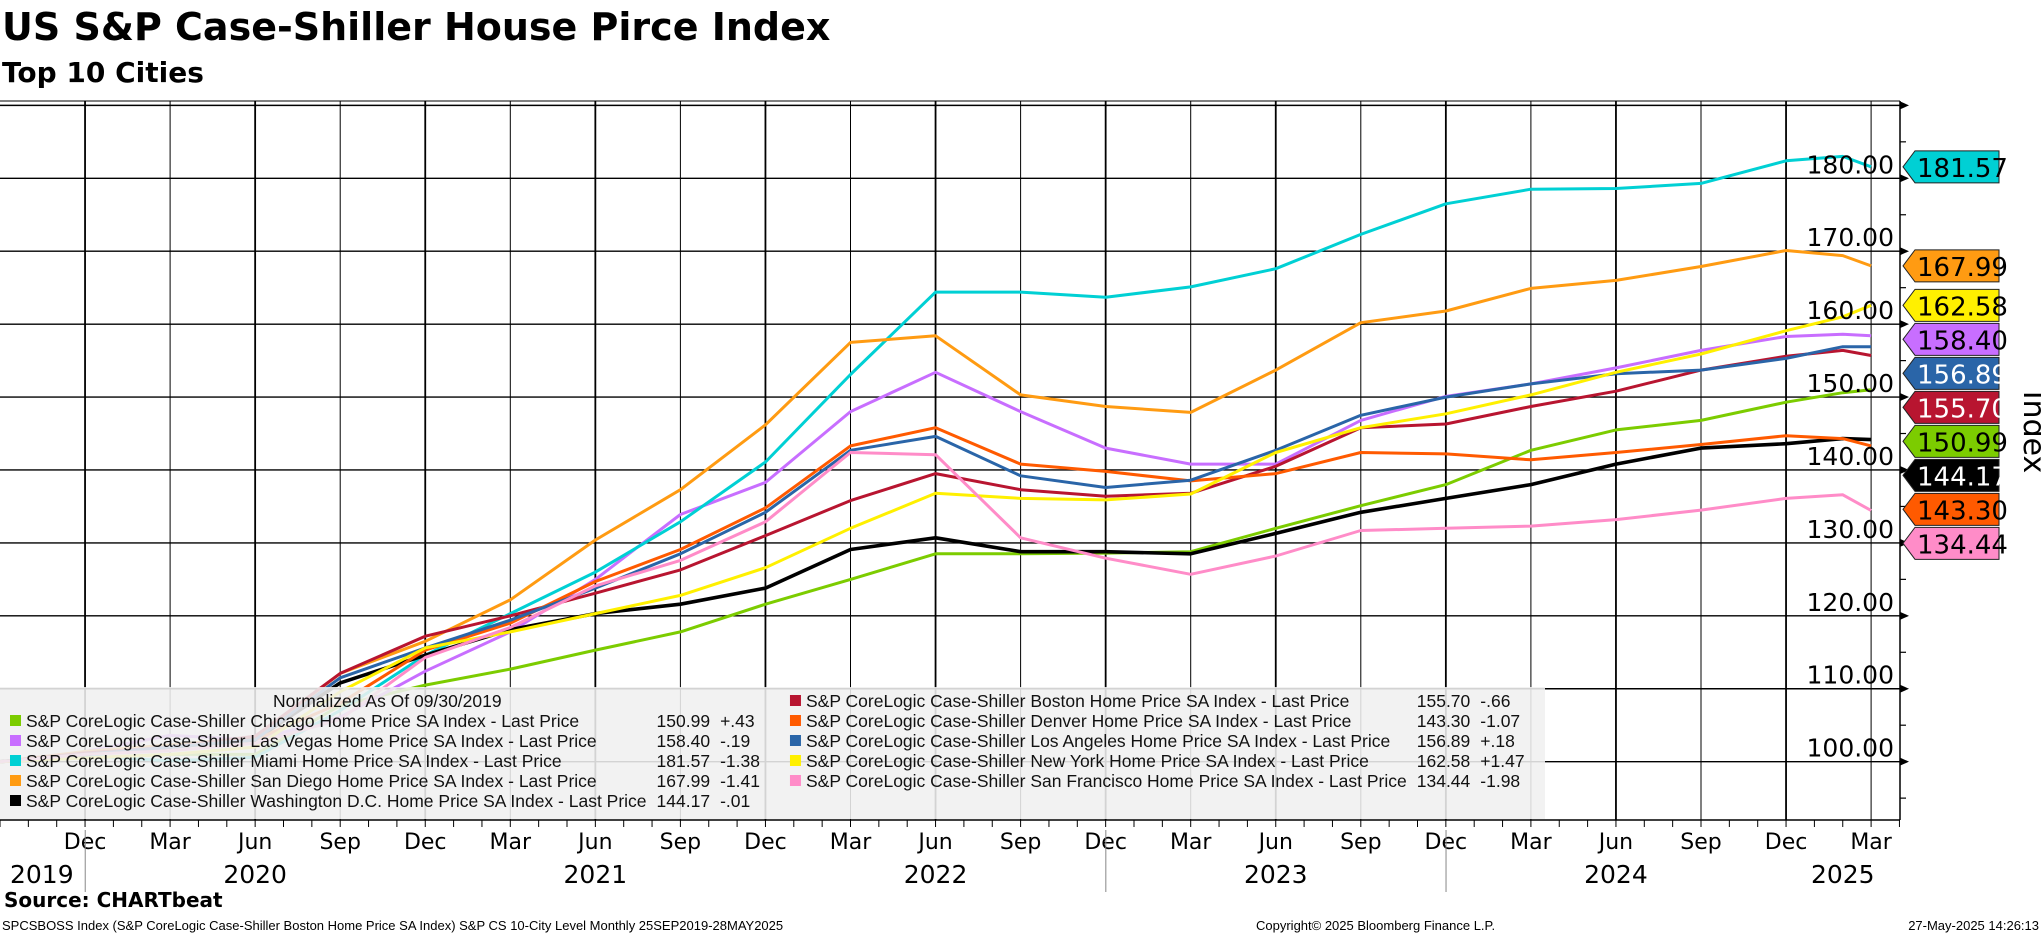  I want to click on y-tick-label: 170.00, so click(1850, 237).